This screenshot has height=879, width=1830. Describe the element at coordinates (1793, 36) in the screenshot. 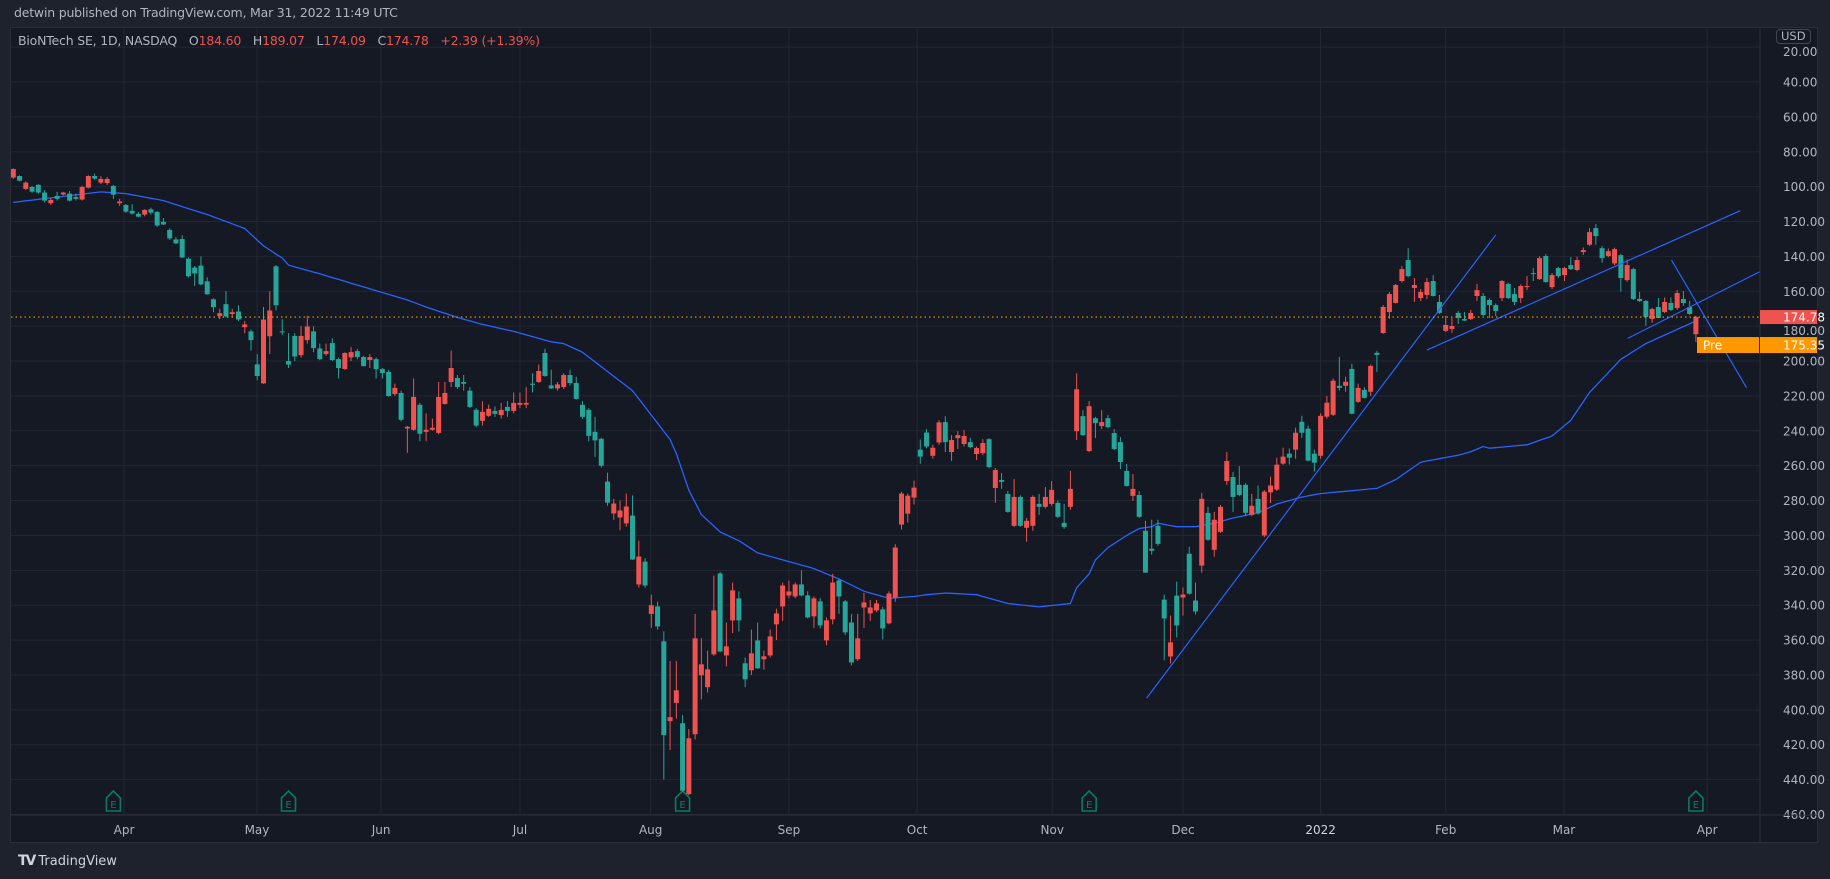

I see `currency-button: USD` at that location.